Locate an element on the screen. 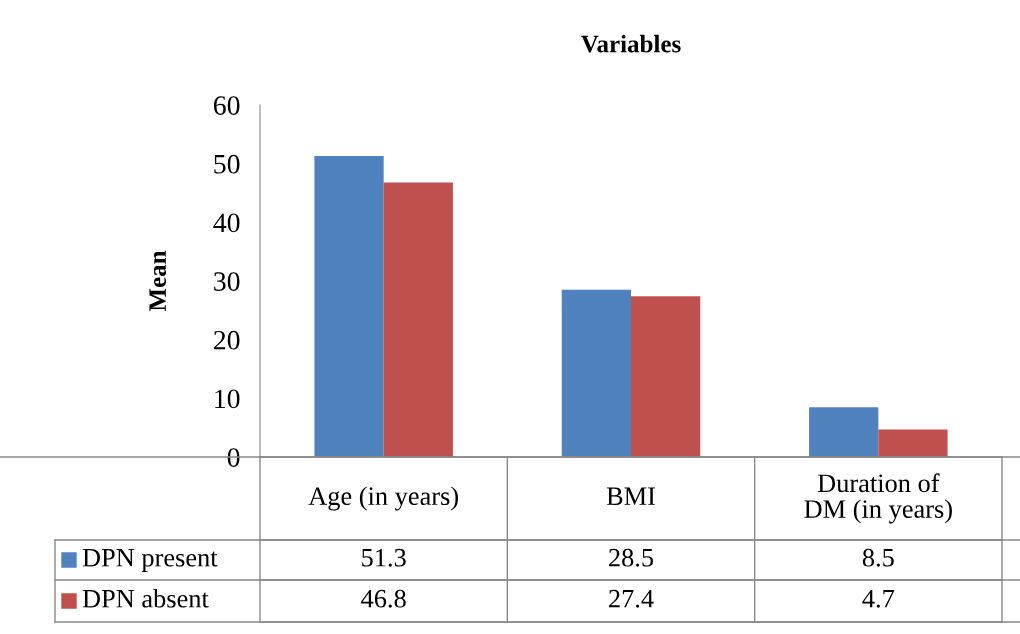 Image resolution: width=1020 pixels, height=634 pixels. data-label: 8.5 is located at coordinates (878, 557).